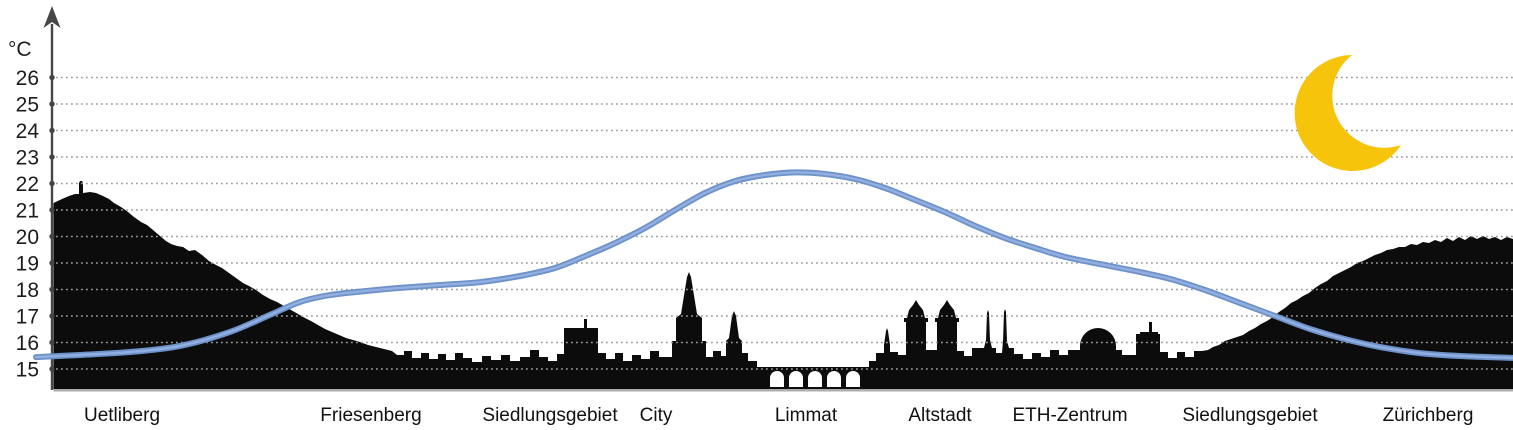 Image resolution: width=1513 pixels, height=430 pixels. Describe the element at coordinates (20, 49) in the screenshot. I see `y-axis-unit-label: °C` at that location.